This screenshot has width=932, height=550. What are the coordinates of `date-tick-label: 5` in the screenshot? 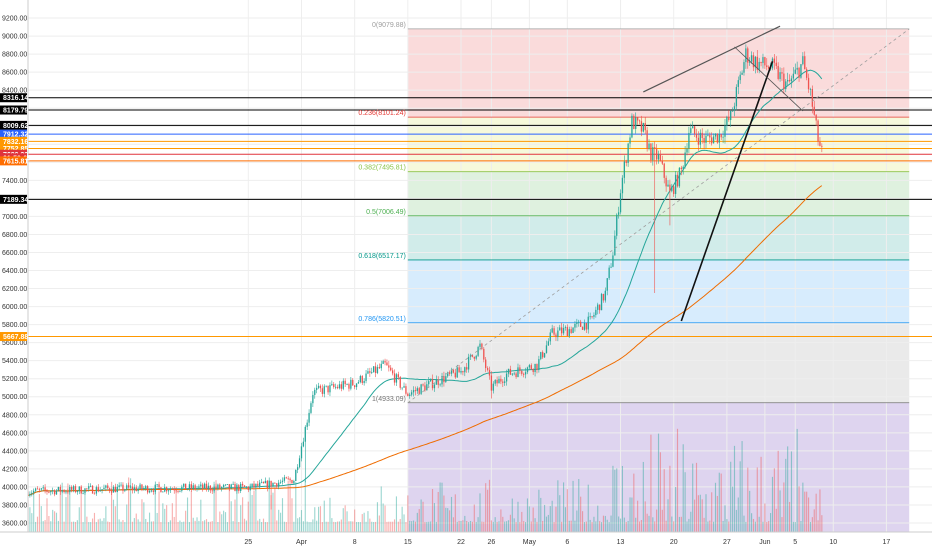 It's located at (795, 542).